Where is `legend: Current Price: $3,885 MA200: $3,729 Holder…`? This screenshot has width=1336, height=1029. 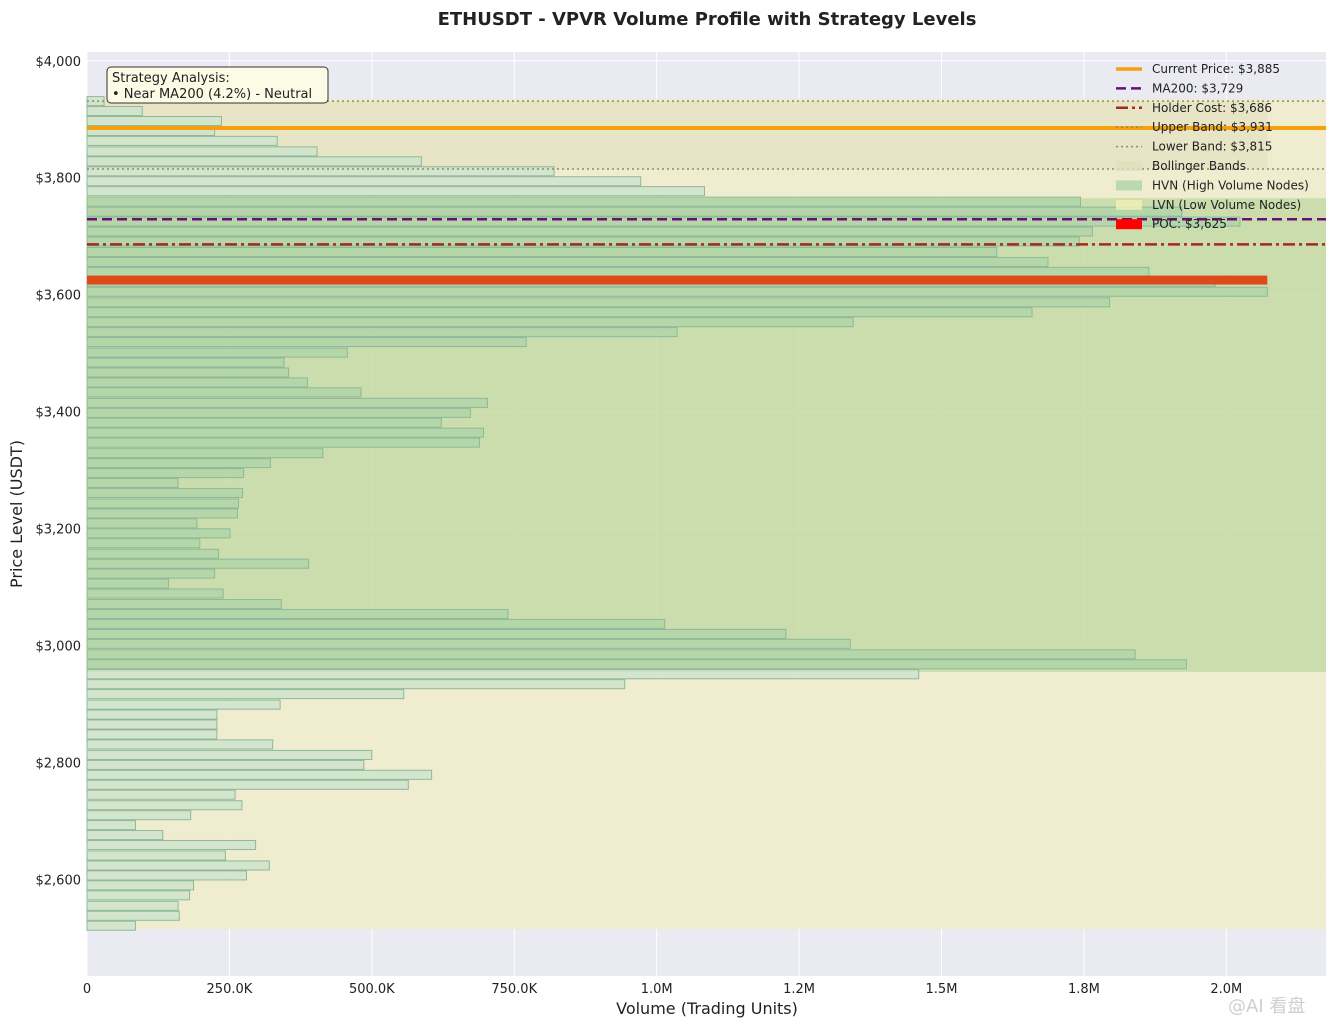 legend: Current Price: $3,885 MA200: $3,729 Holder… is located at coordinates (1212, 146).